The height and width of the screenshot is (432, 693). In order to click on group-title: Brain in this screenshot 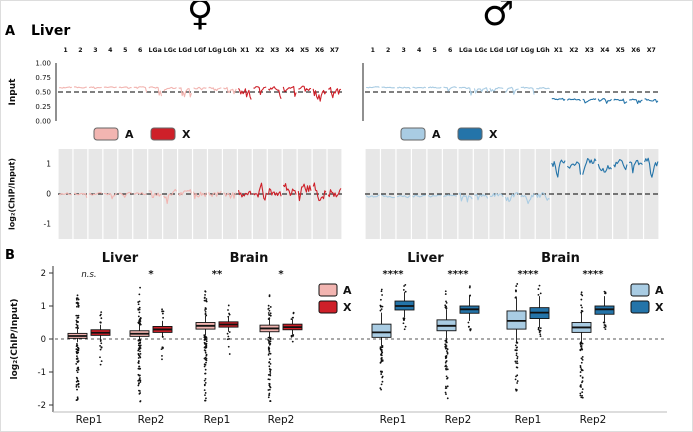, I will do `click(249, 258)`.